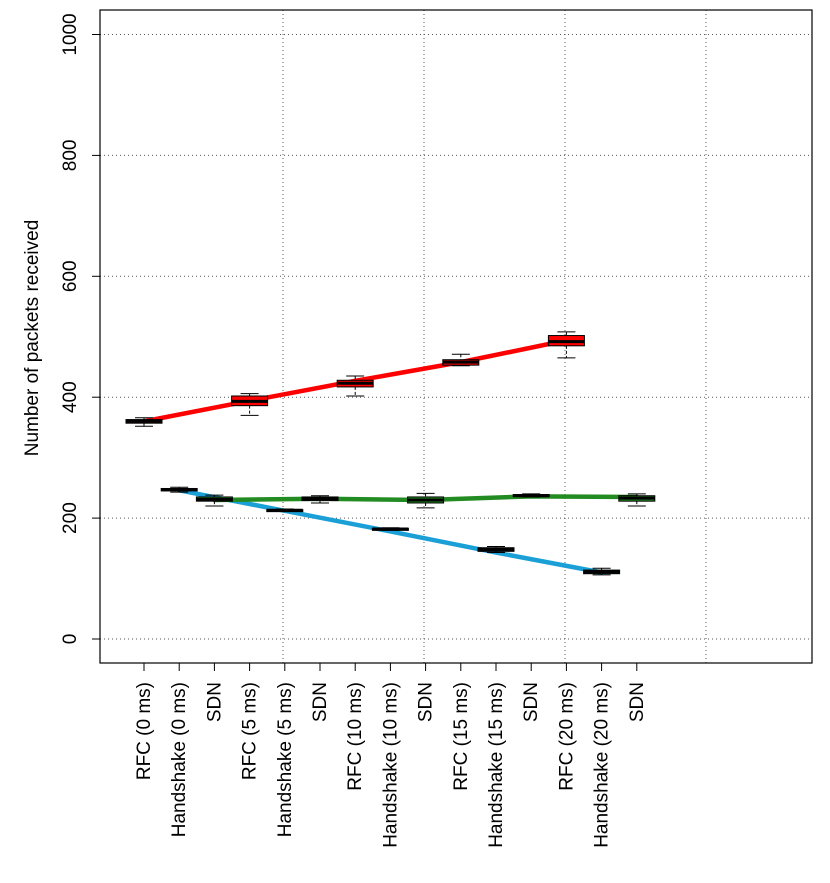 This screenshot has height=883, width=830. What do you see at coordinates (355, 736) in the screenshot?
I see `x-tick-label: RFC (10 ms)` at bounding box center [355, 736].